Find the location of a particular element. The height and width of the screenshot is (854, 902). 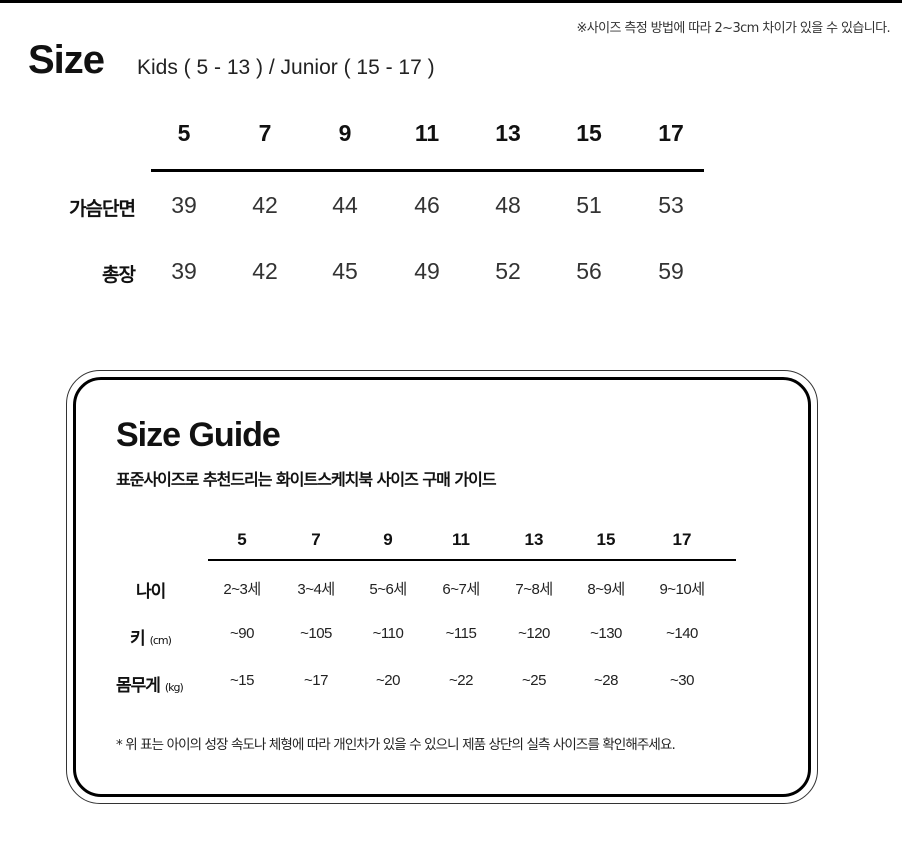

table-cell: 53 is located at coordinates (671, 205).